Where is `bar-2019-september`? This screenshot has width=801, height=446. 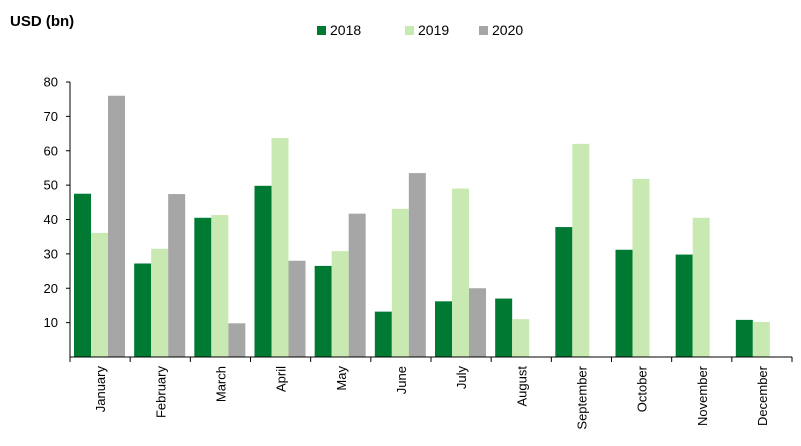
bar-2019-september is located at coordinates (581, 250).